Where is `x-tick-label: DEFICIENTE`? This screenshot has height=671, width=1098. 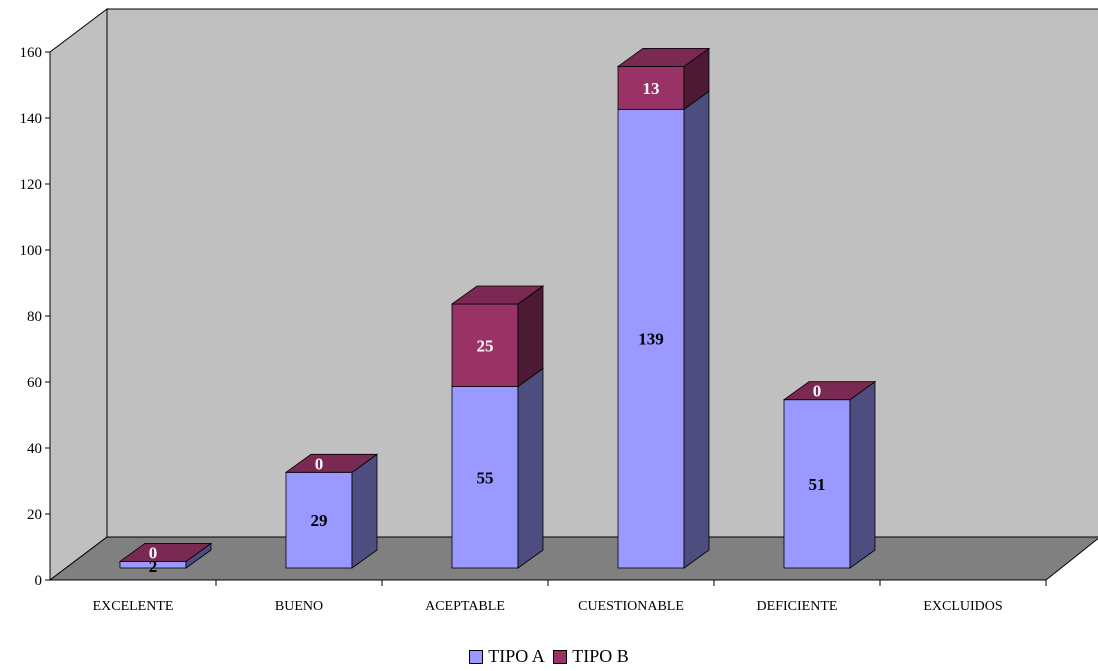 x-tick-label: DEFICIENTE is located at coordinates (797, 606).